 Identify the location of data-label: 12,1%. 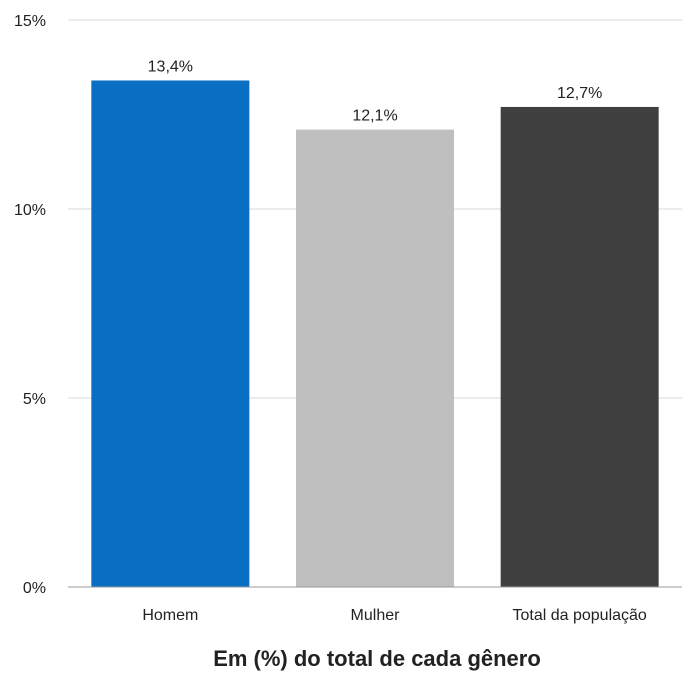
(374, 116).